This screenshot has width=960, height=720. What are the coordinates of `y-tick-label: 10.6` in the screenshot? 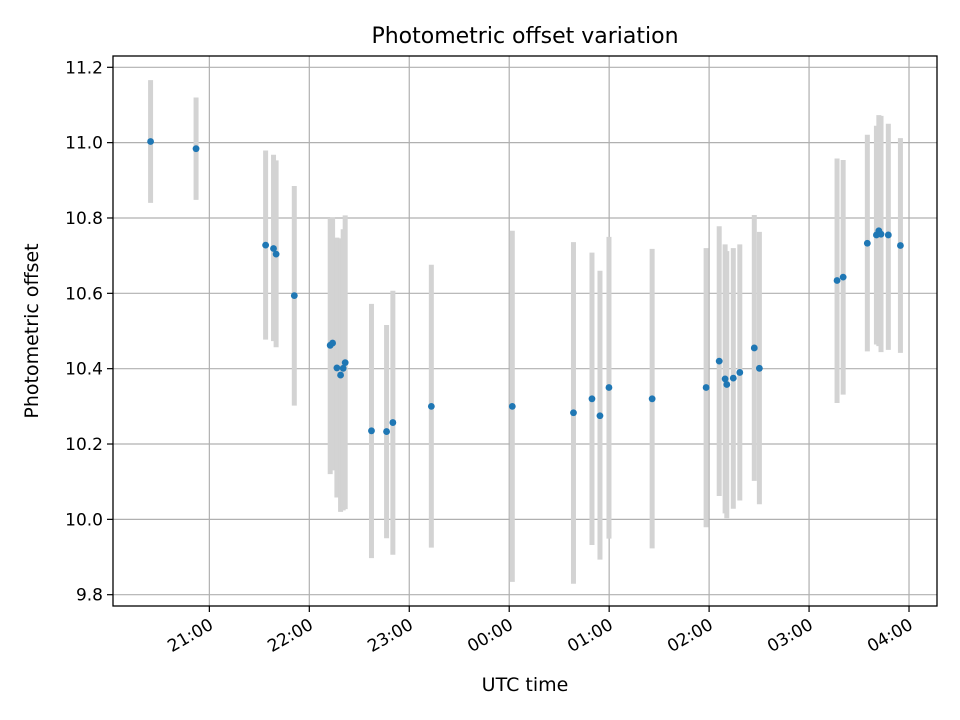 It's located at (84, 294).